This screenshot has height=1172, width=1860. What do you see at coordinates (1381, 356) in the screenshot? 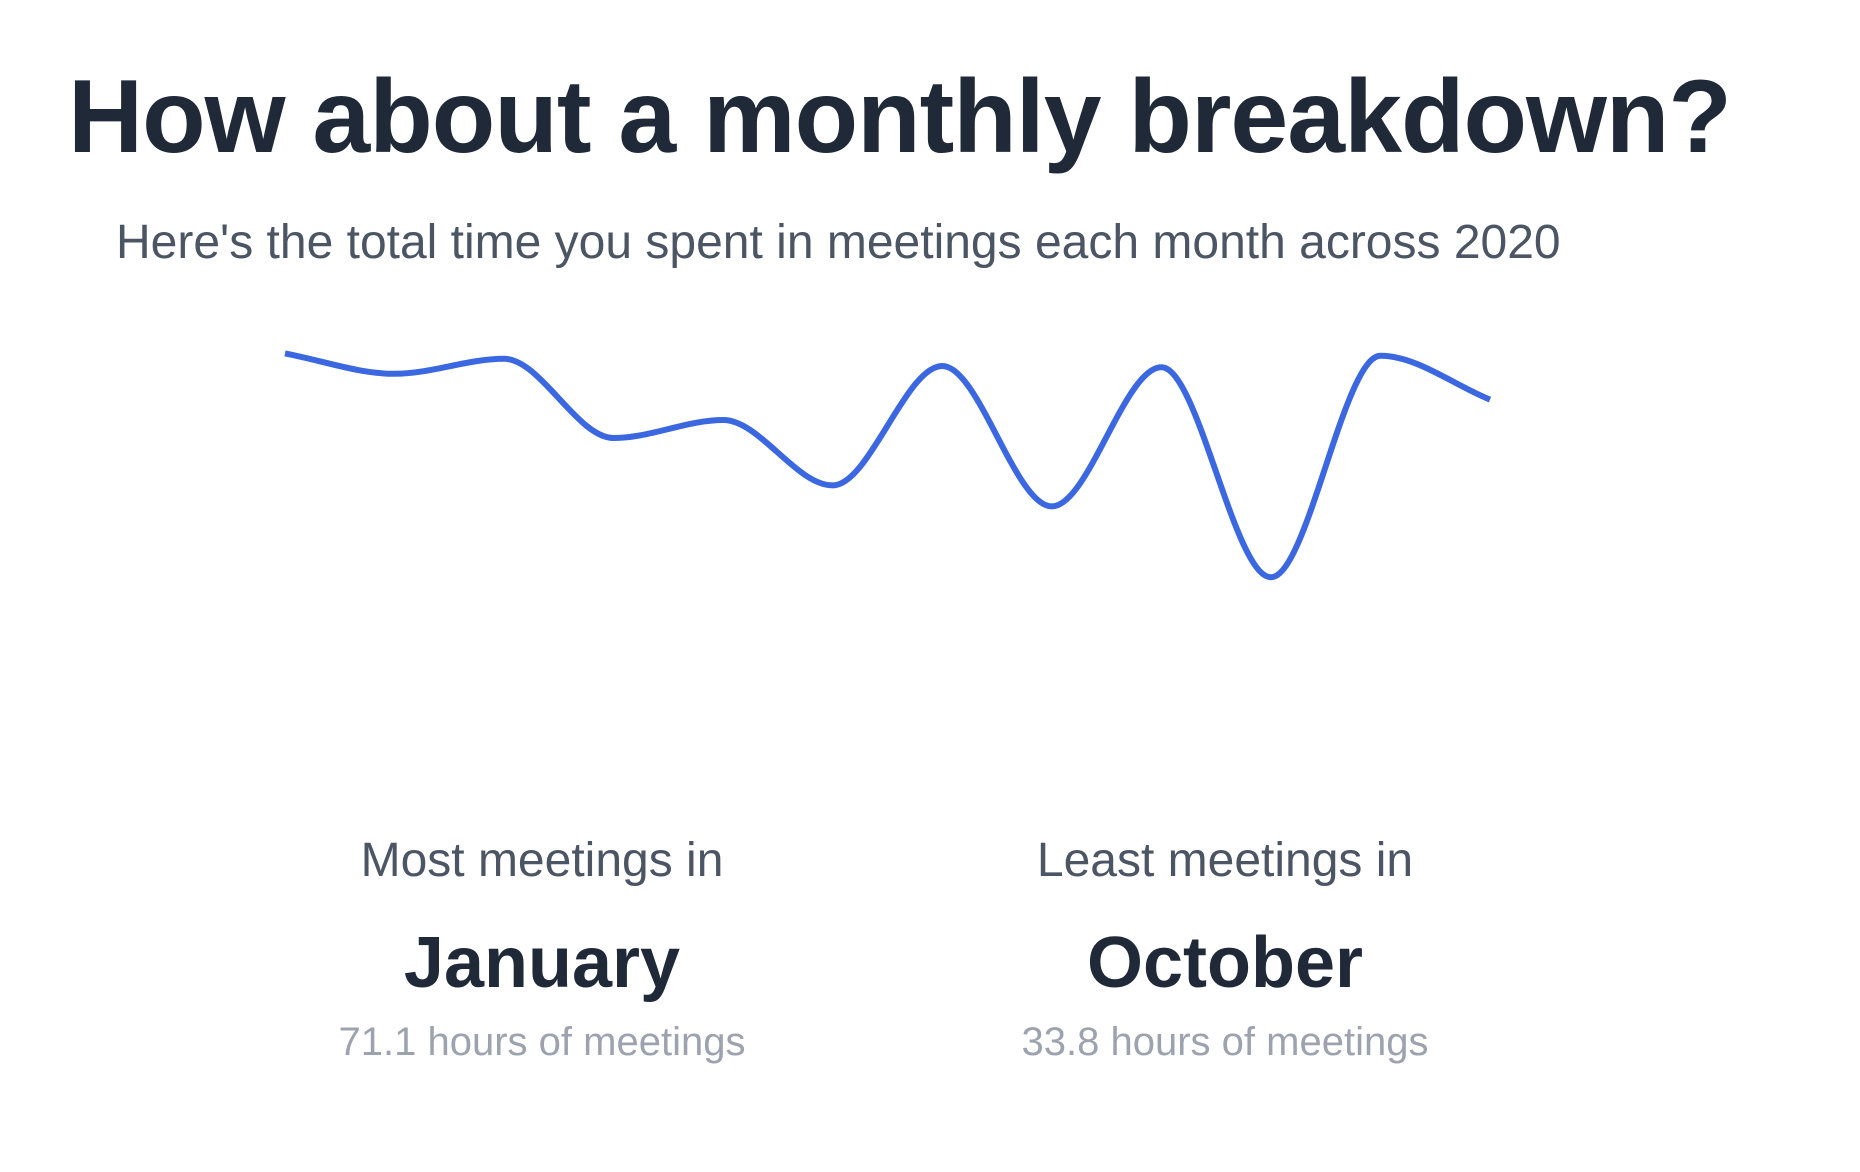
I see `chart-point-november` at bounding box center [1381, 356].